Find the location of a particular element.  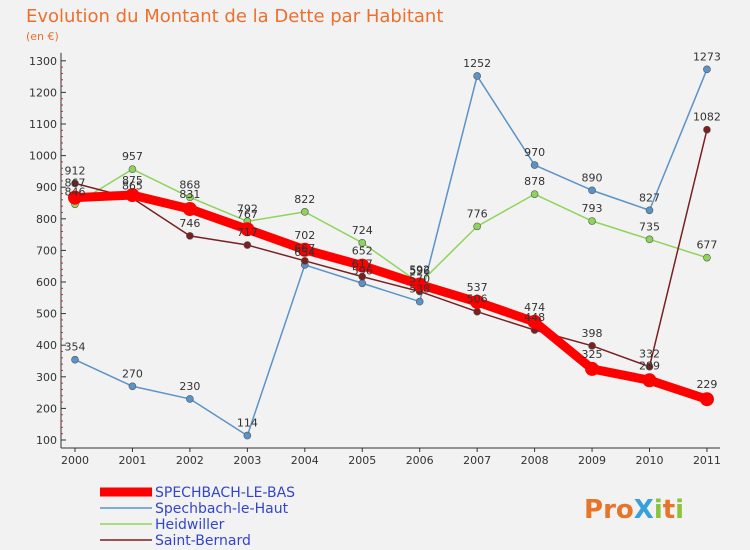

data-label: 652 is located at coordinates (362, 251).